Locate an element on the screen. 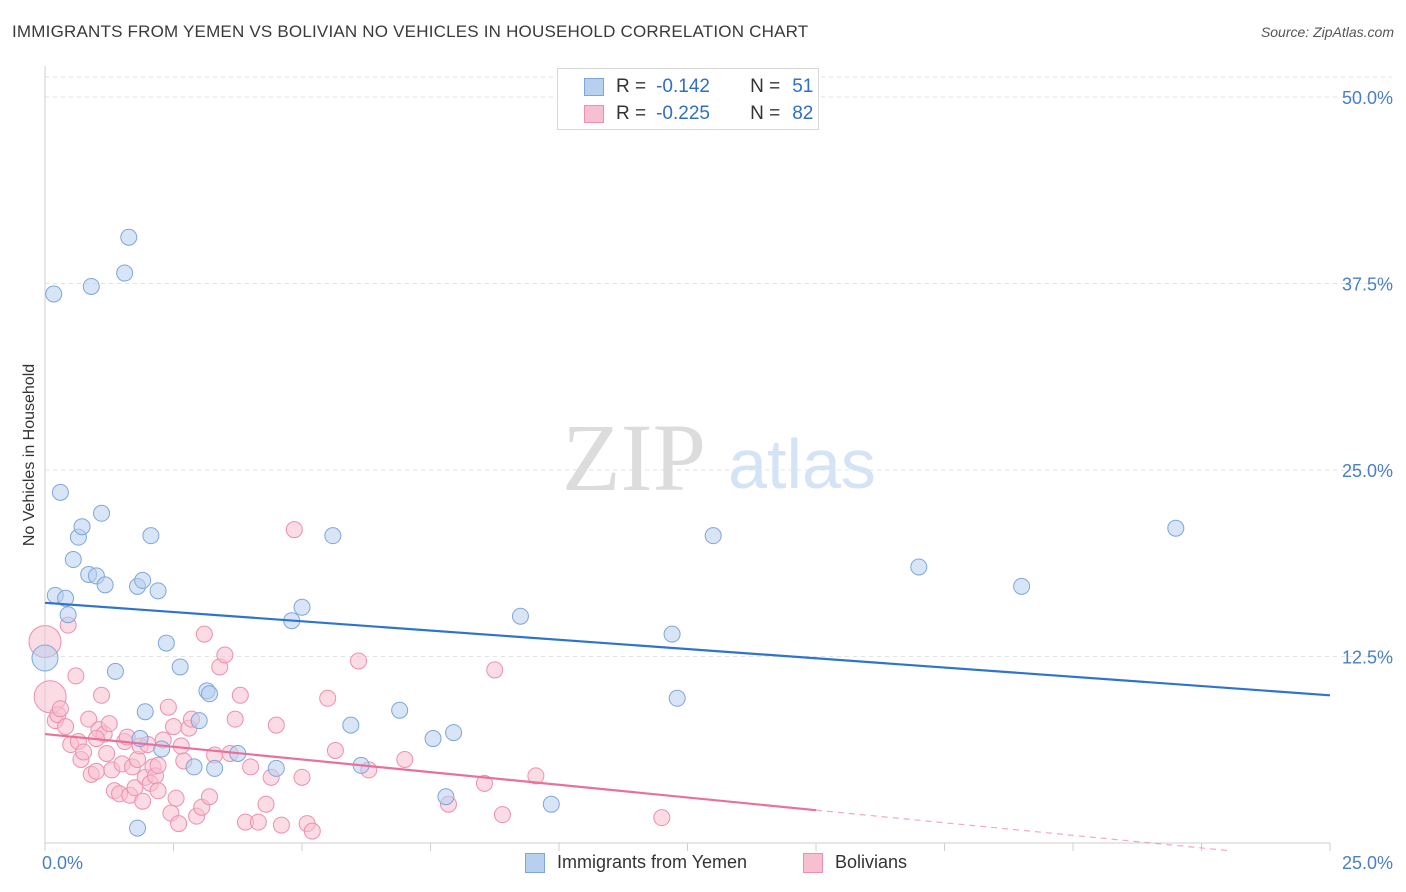 The height and width of the screenshot is (892, 1406). legend-item-yemen: Immigrants from Yemen is located at coordinates (636, 862).